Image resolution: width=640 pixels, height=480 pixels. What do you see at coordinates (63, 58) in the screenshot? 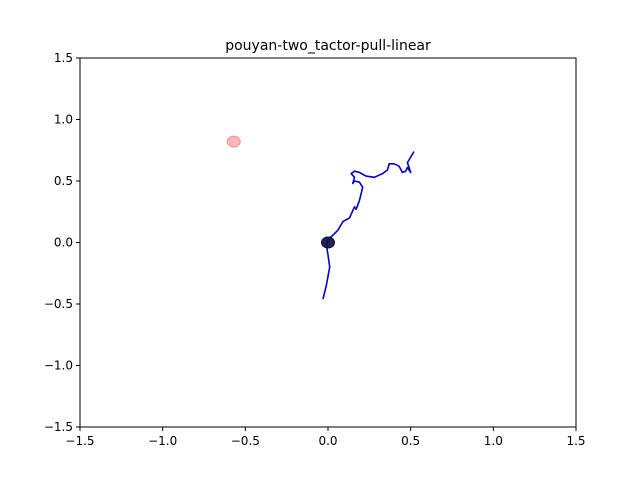
I see `y-tick-label: 1.5` at bounding box center [63, 58].